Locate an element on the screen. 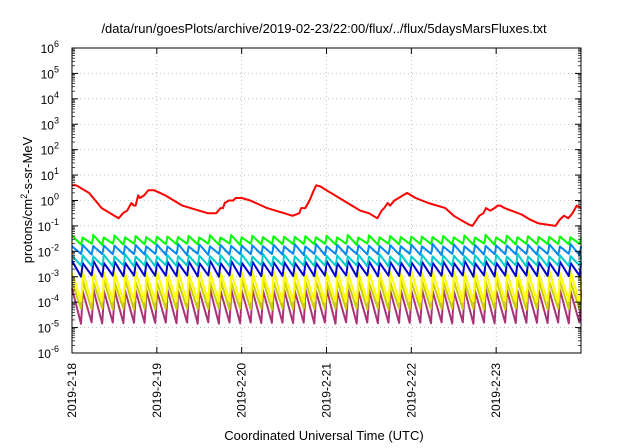 The width and height of the screenshot is (640, 448). y-tick-label: 10¹ is located at coordinates (50, 174).